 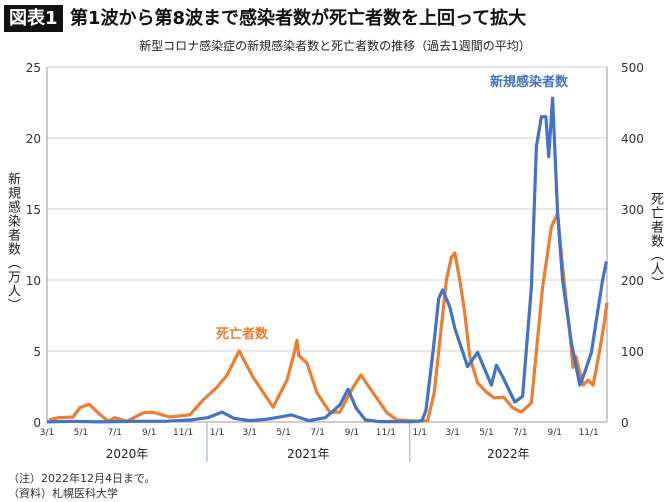 I want to click on left-tick-label: 20, so click(x=33, y=139).